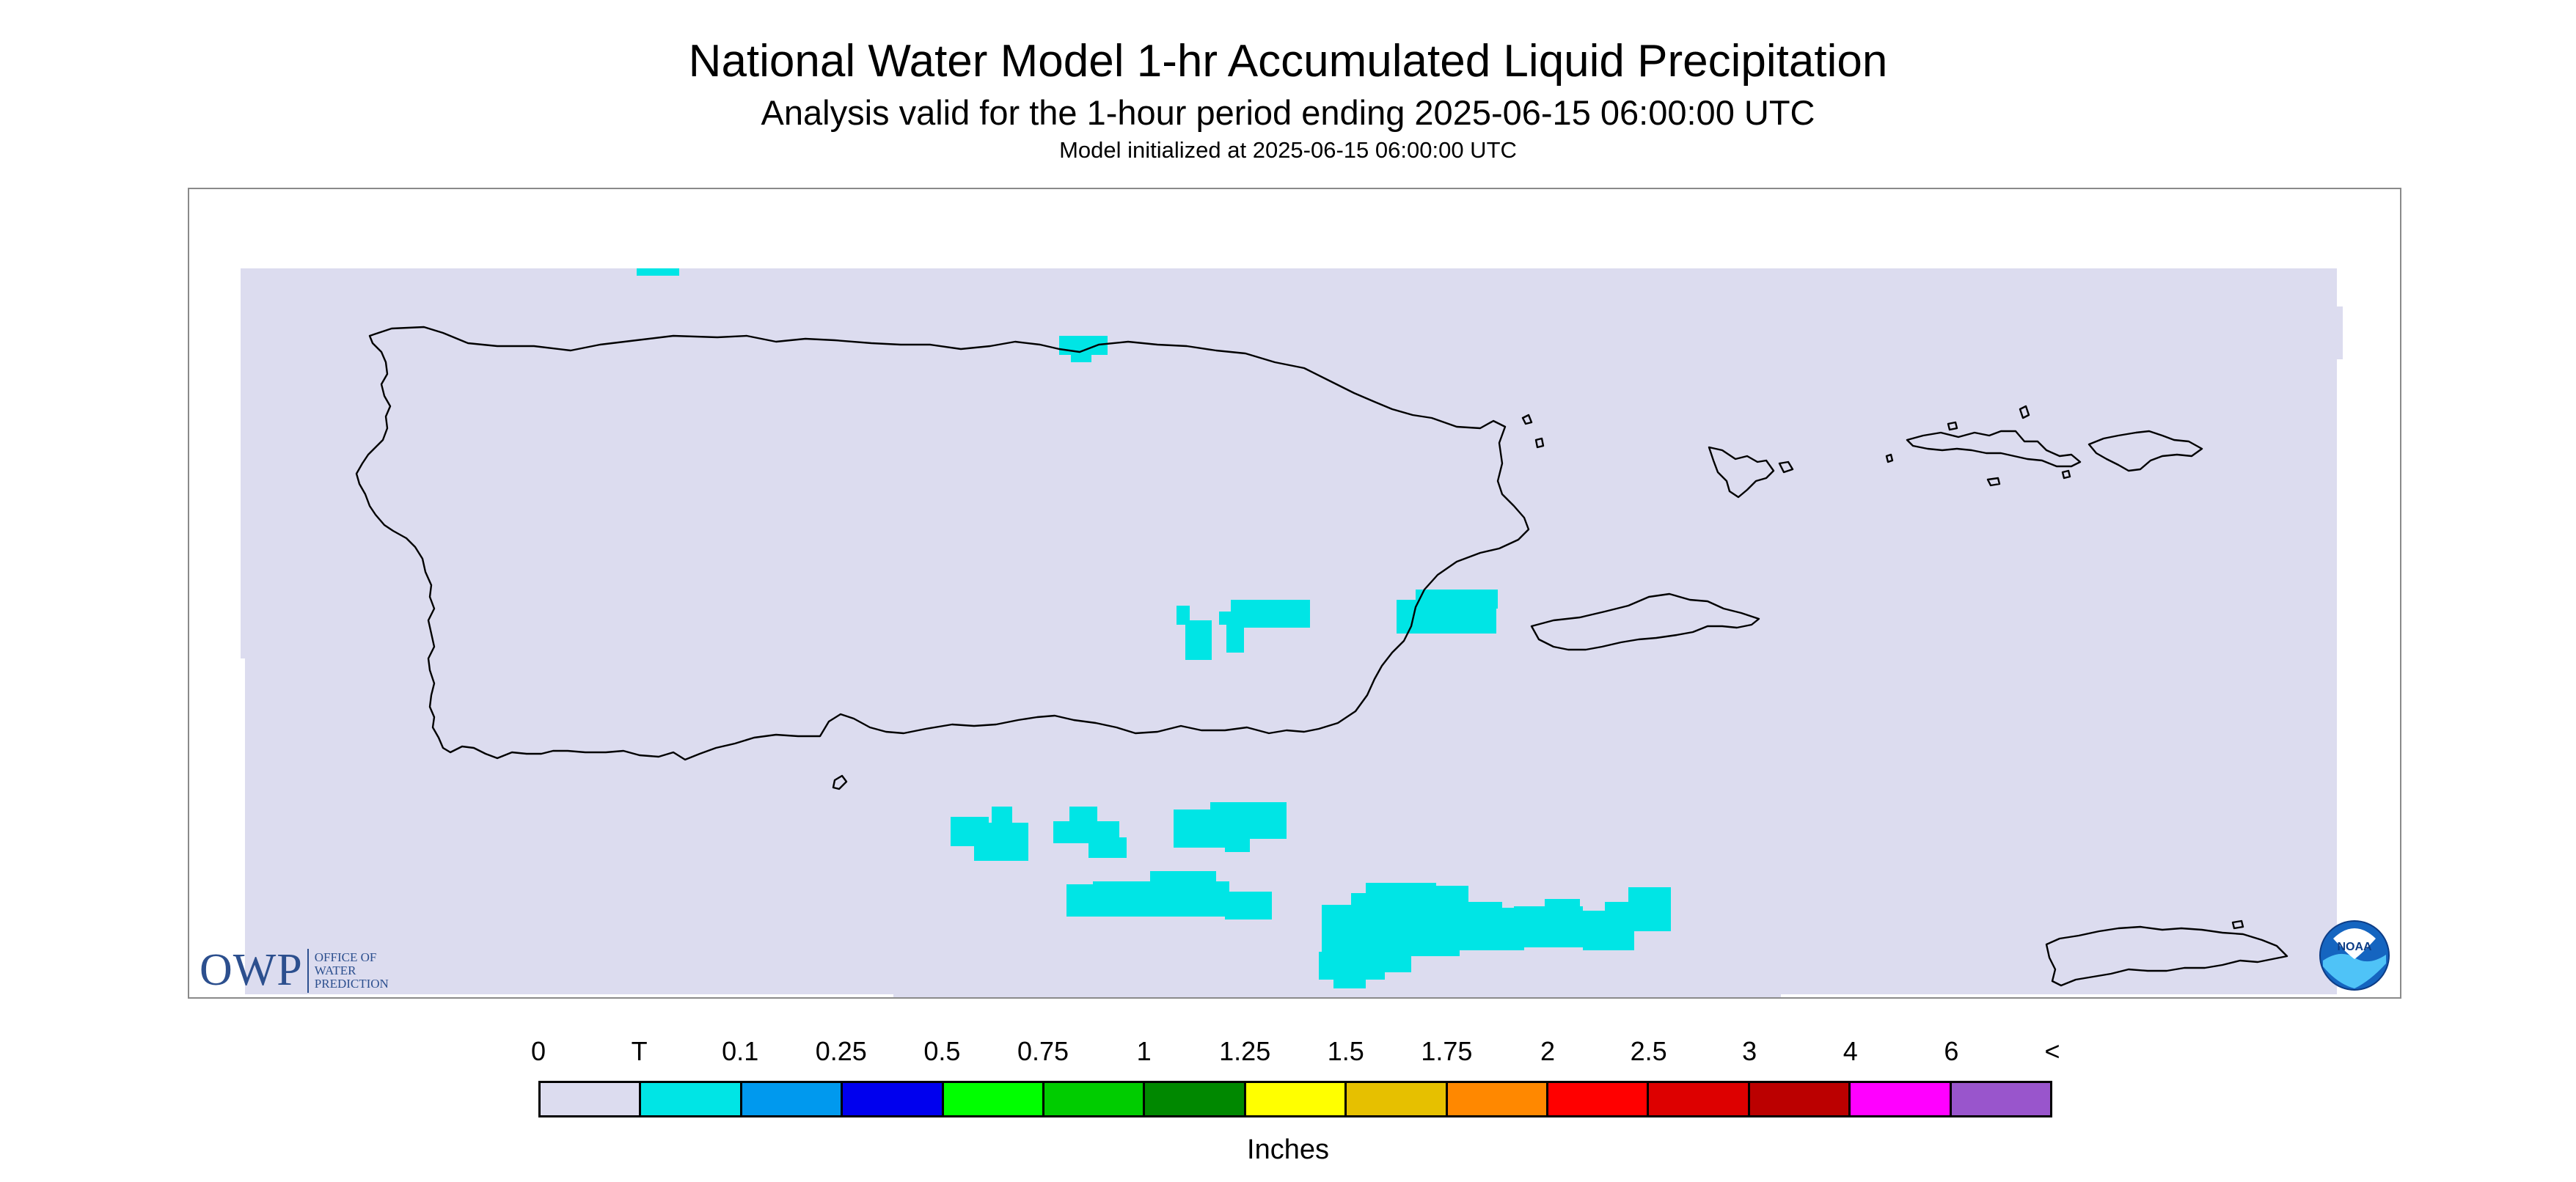 The height and width of the screenshot is (1182, 2576). Describe the element at coordinates (1345, 1051) in the screenshot. I see `legend-tick-label: 1.5` at that location.